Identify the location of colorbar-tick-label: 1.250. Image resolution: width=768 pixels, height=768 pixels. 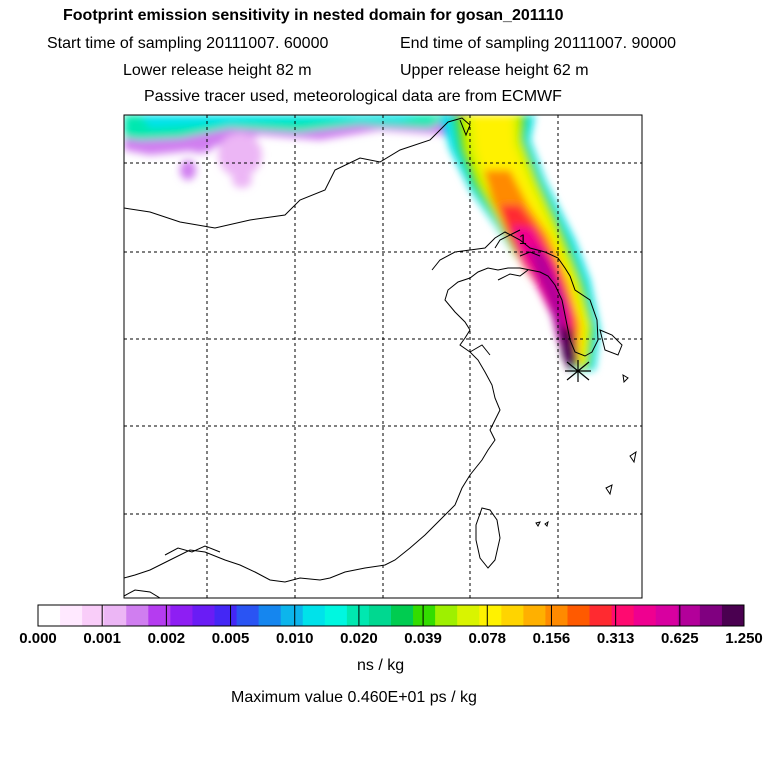
(744, 638).